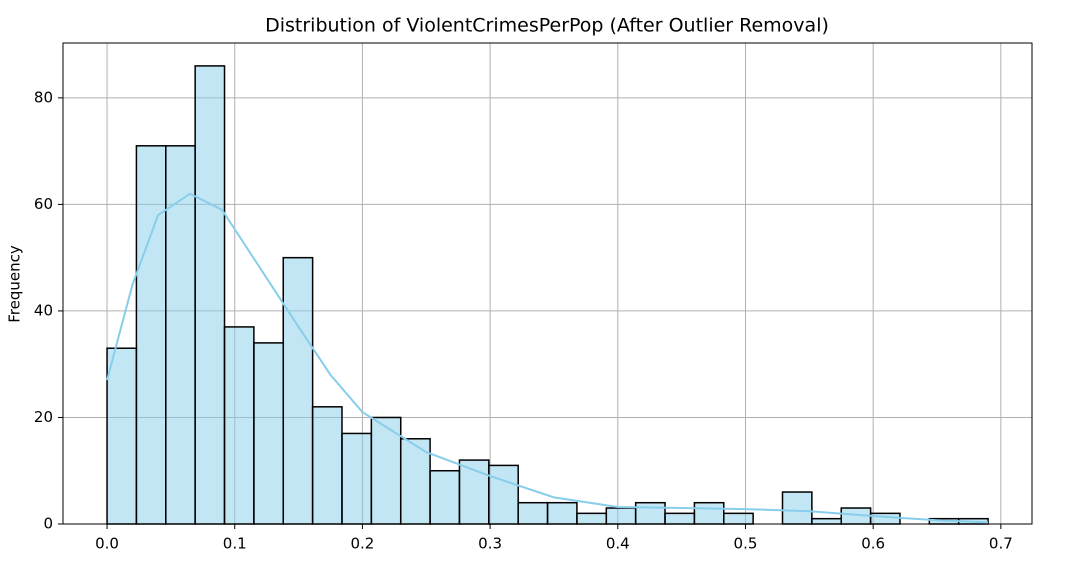 This screenshot has height=563, width=1091. Describe the element at coordinates (43, 204) in the screenshot. I see `y-tick-label: 60` at that location.